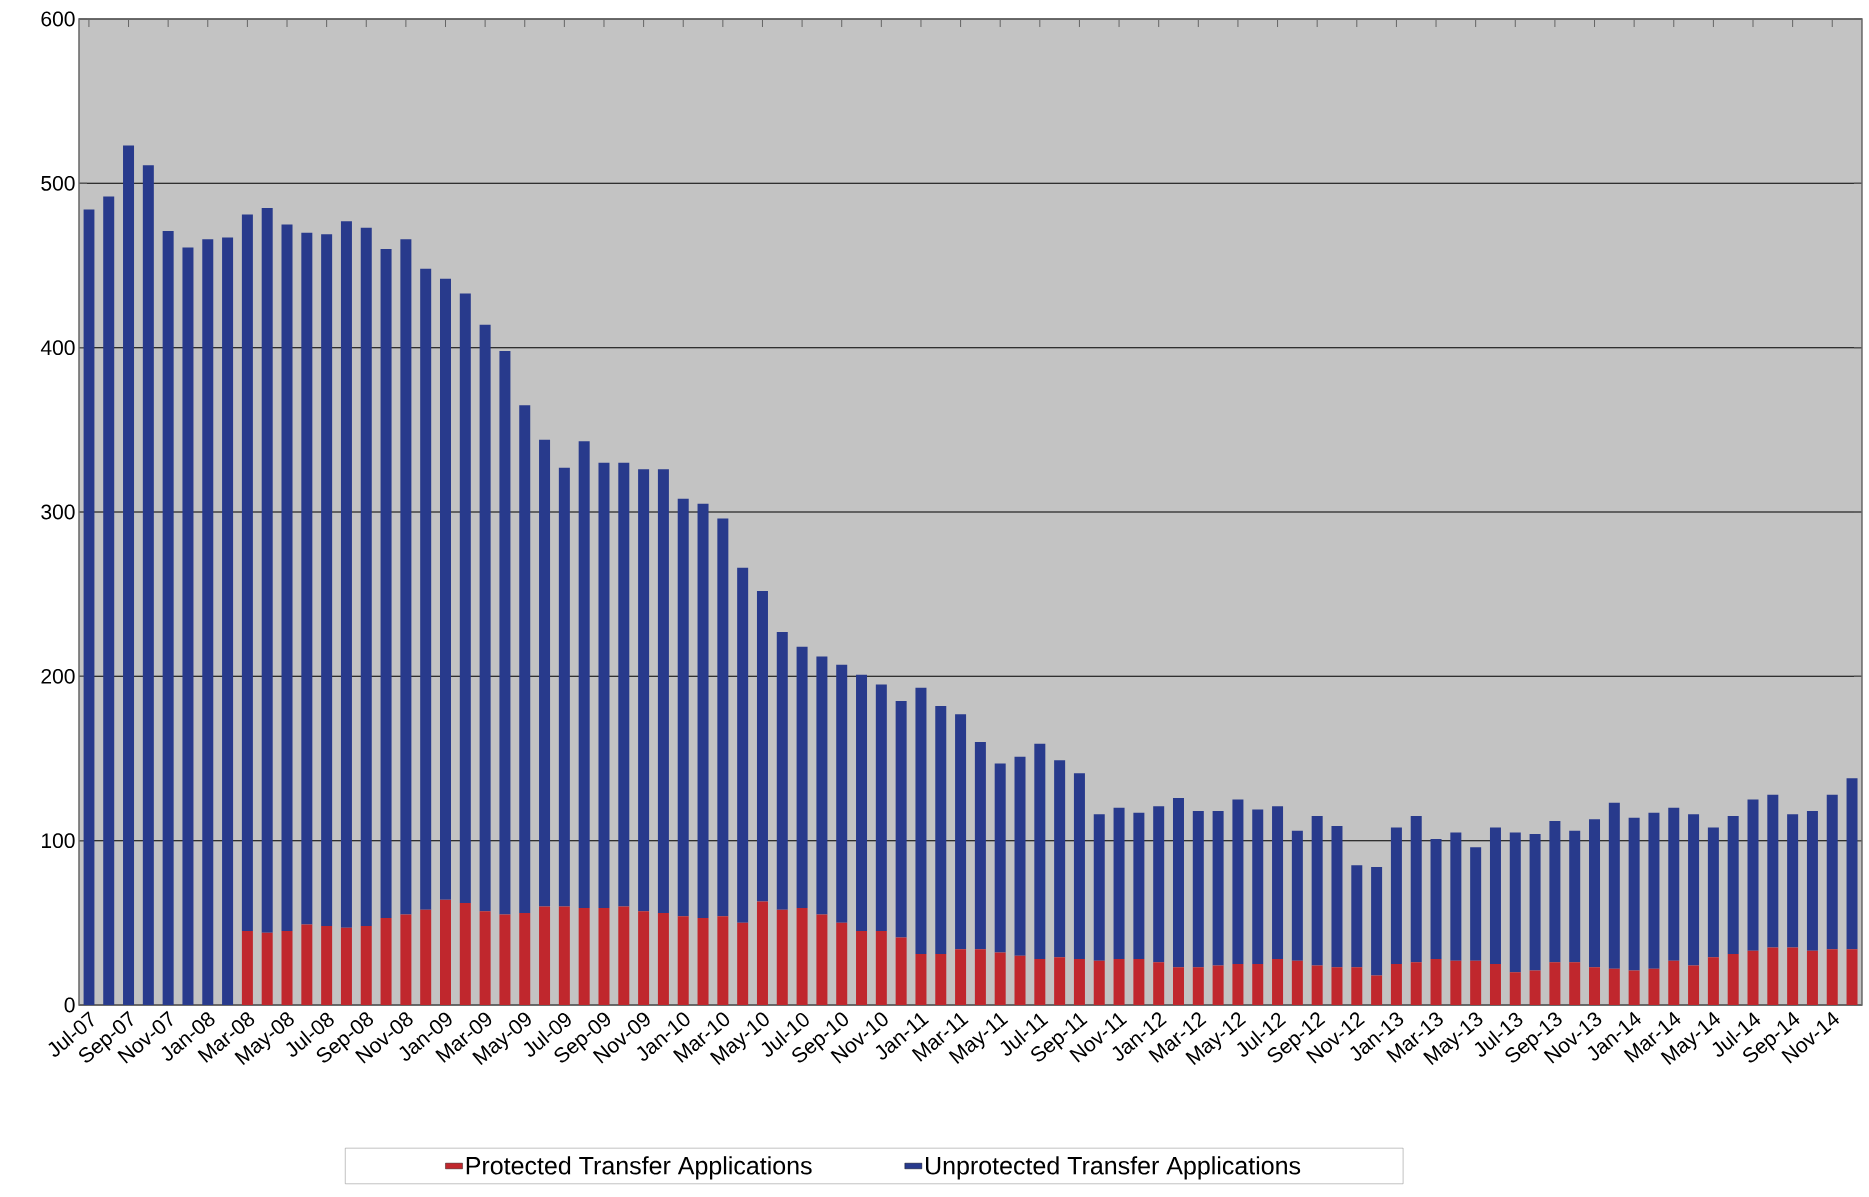 Image resolution: width=1869 pixels, height=1197 pixels. What do you see at coordinates (58, 512) in the screenshot?
I see `y-tick-label: 300` at bounding box center [58, 512].